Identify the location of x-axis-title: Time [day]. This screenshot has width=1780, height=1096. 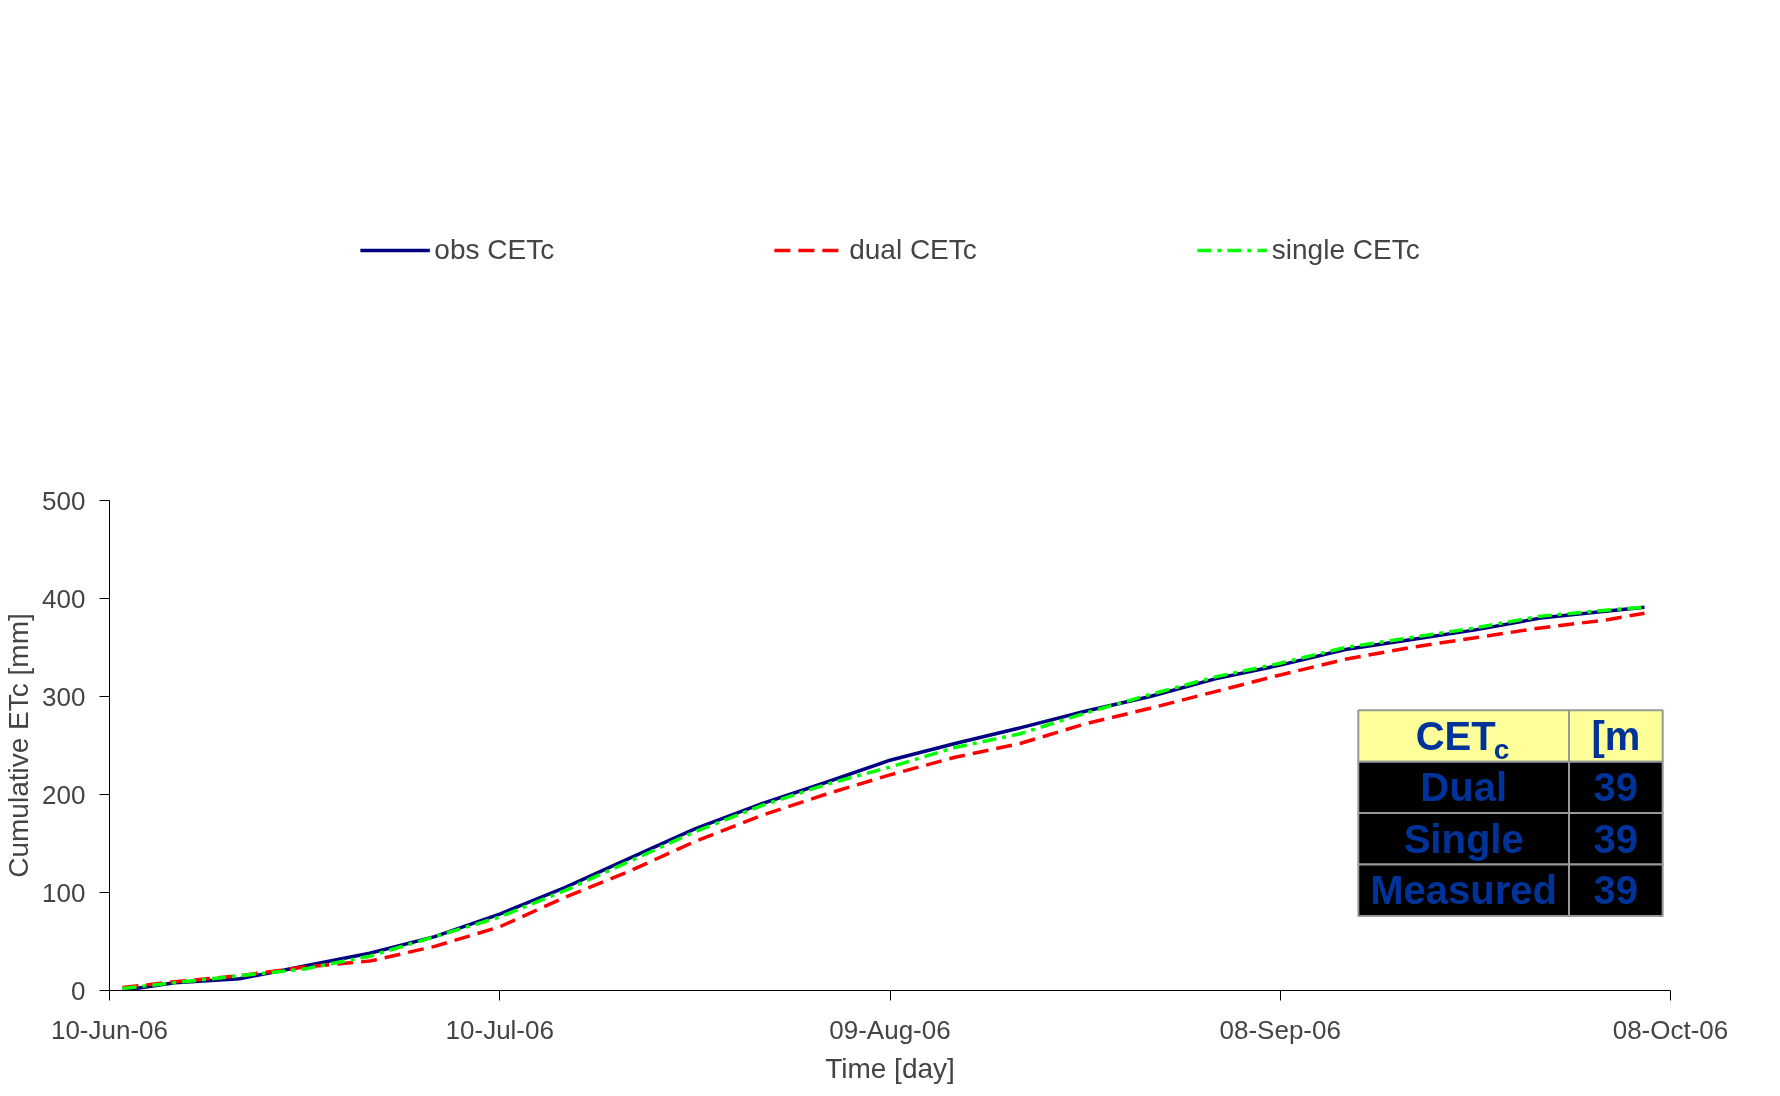
(890, 1068).